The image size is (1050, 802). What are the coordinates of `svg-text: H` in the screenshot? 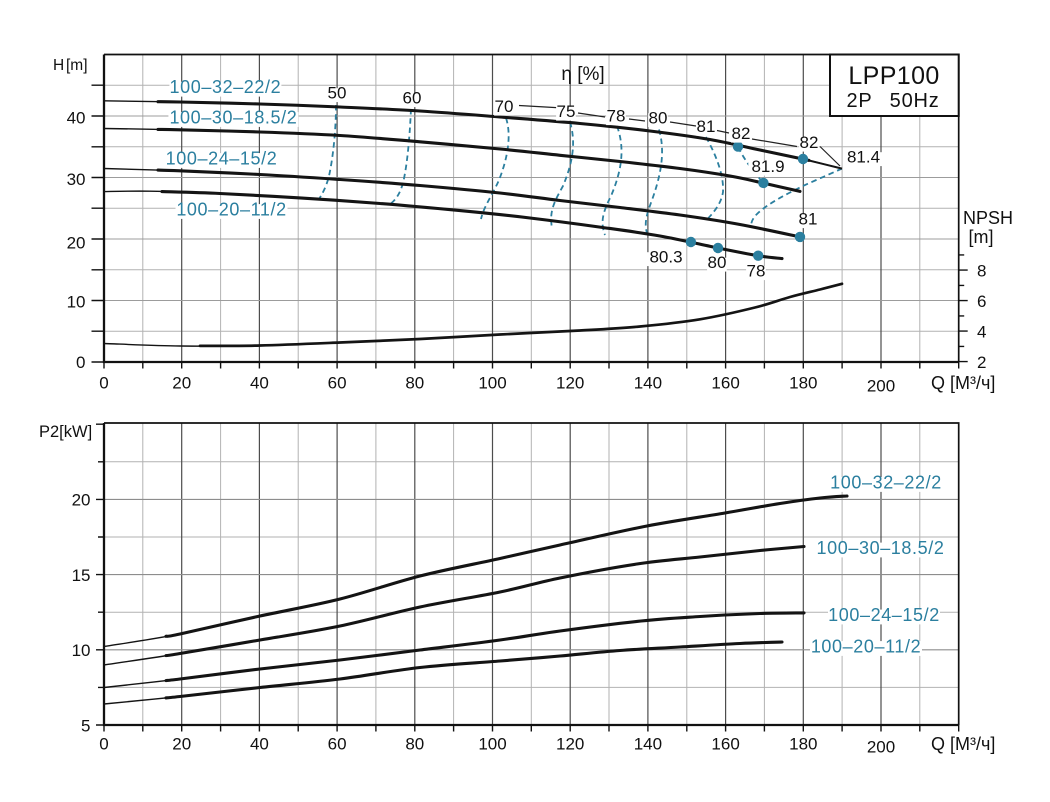 It's located at (58, 65).